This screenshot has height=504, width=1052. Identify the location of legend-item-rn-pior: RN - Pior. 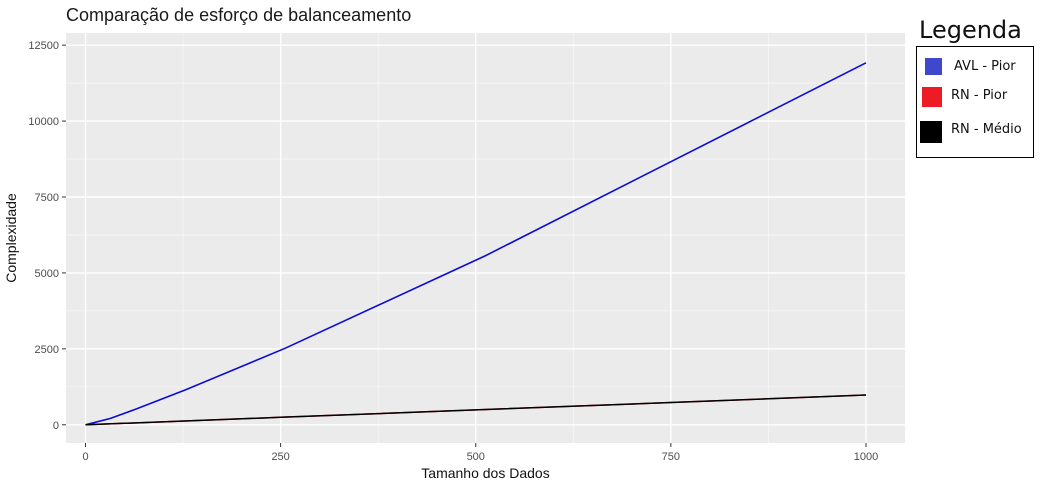
(976, 97).